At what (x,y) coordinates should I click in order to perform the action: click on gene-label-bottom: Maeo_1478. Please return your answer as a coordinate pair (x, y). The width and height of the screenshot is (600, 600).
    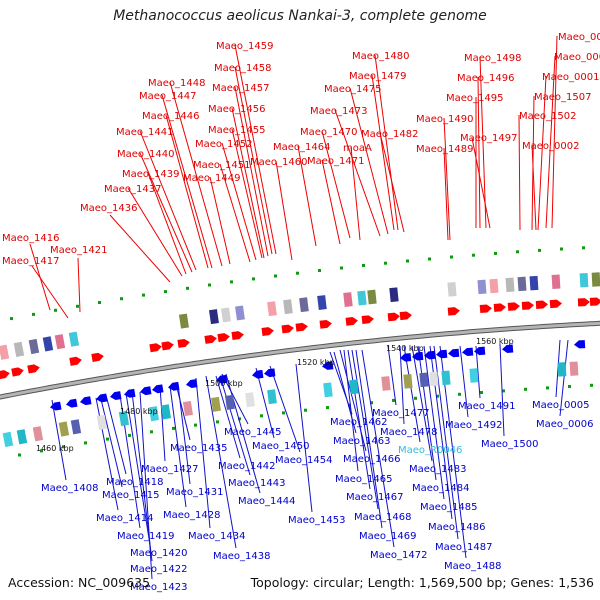
    Looking at the image, I should click on (408, 432).